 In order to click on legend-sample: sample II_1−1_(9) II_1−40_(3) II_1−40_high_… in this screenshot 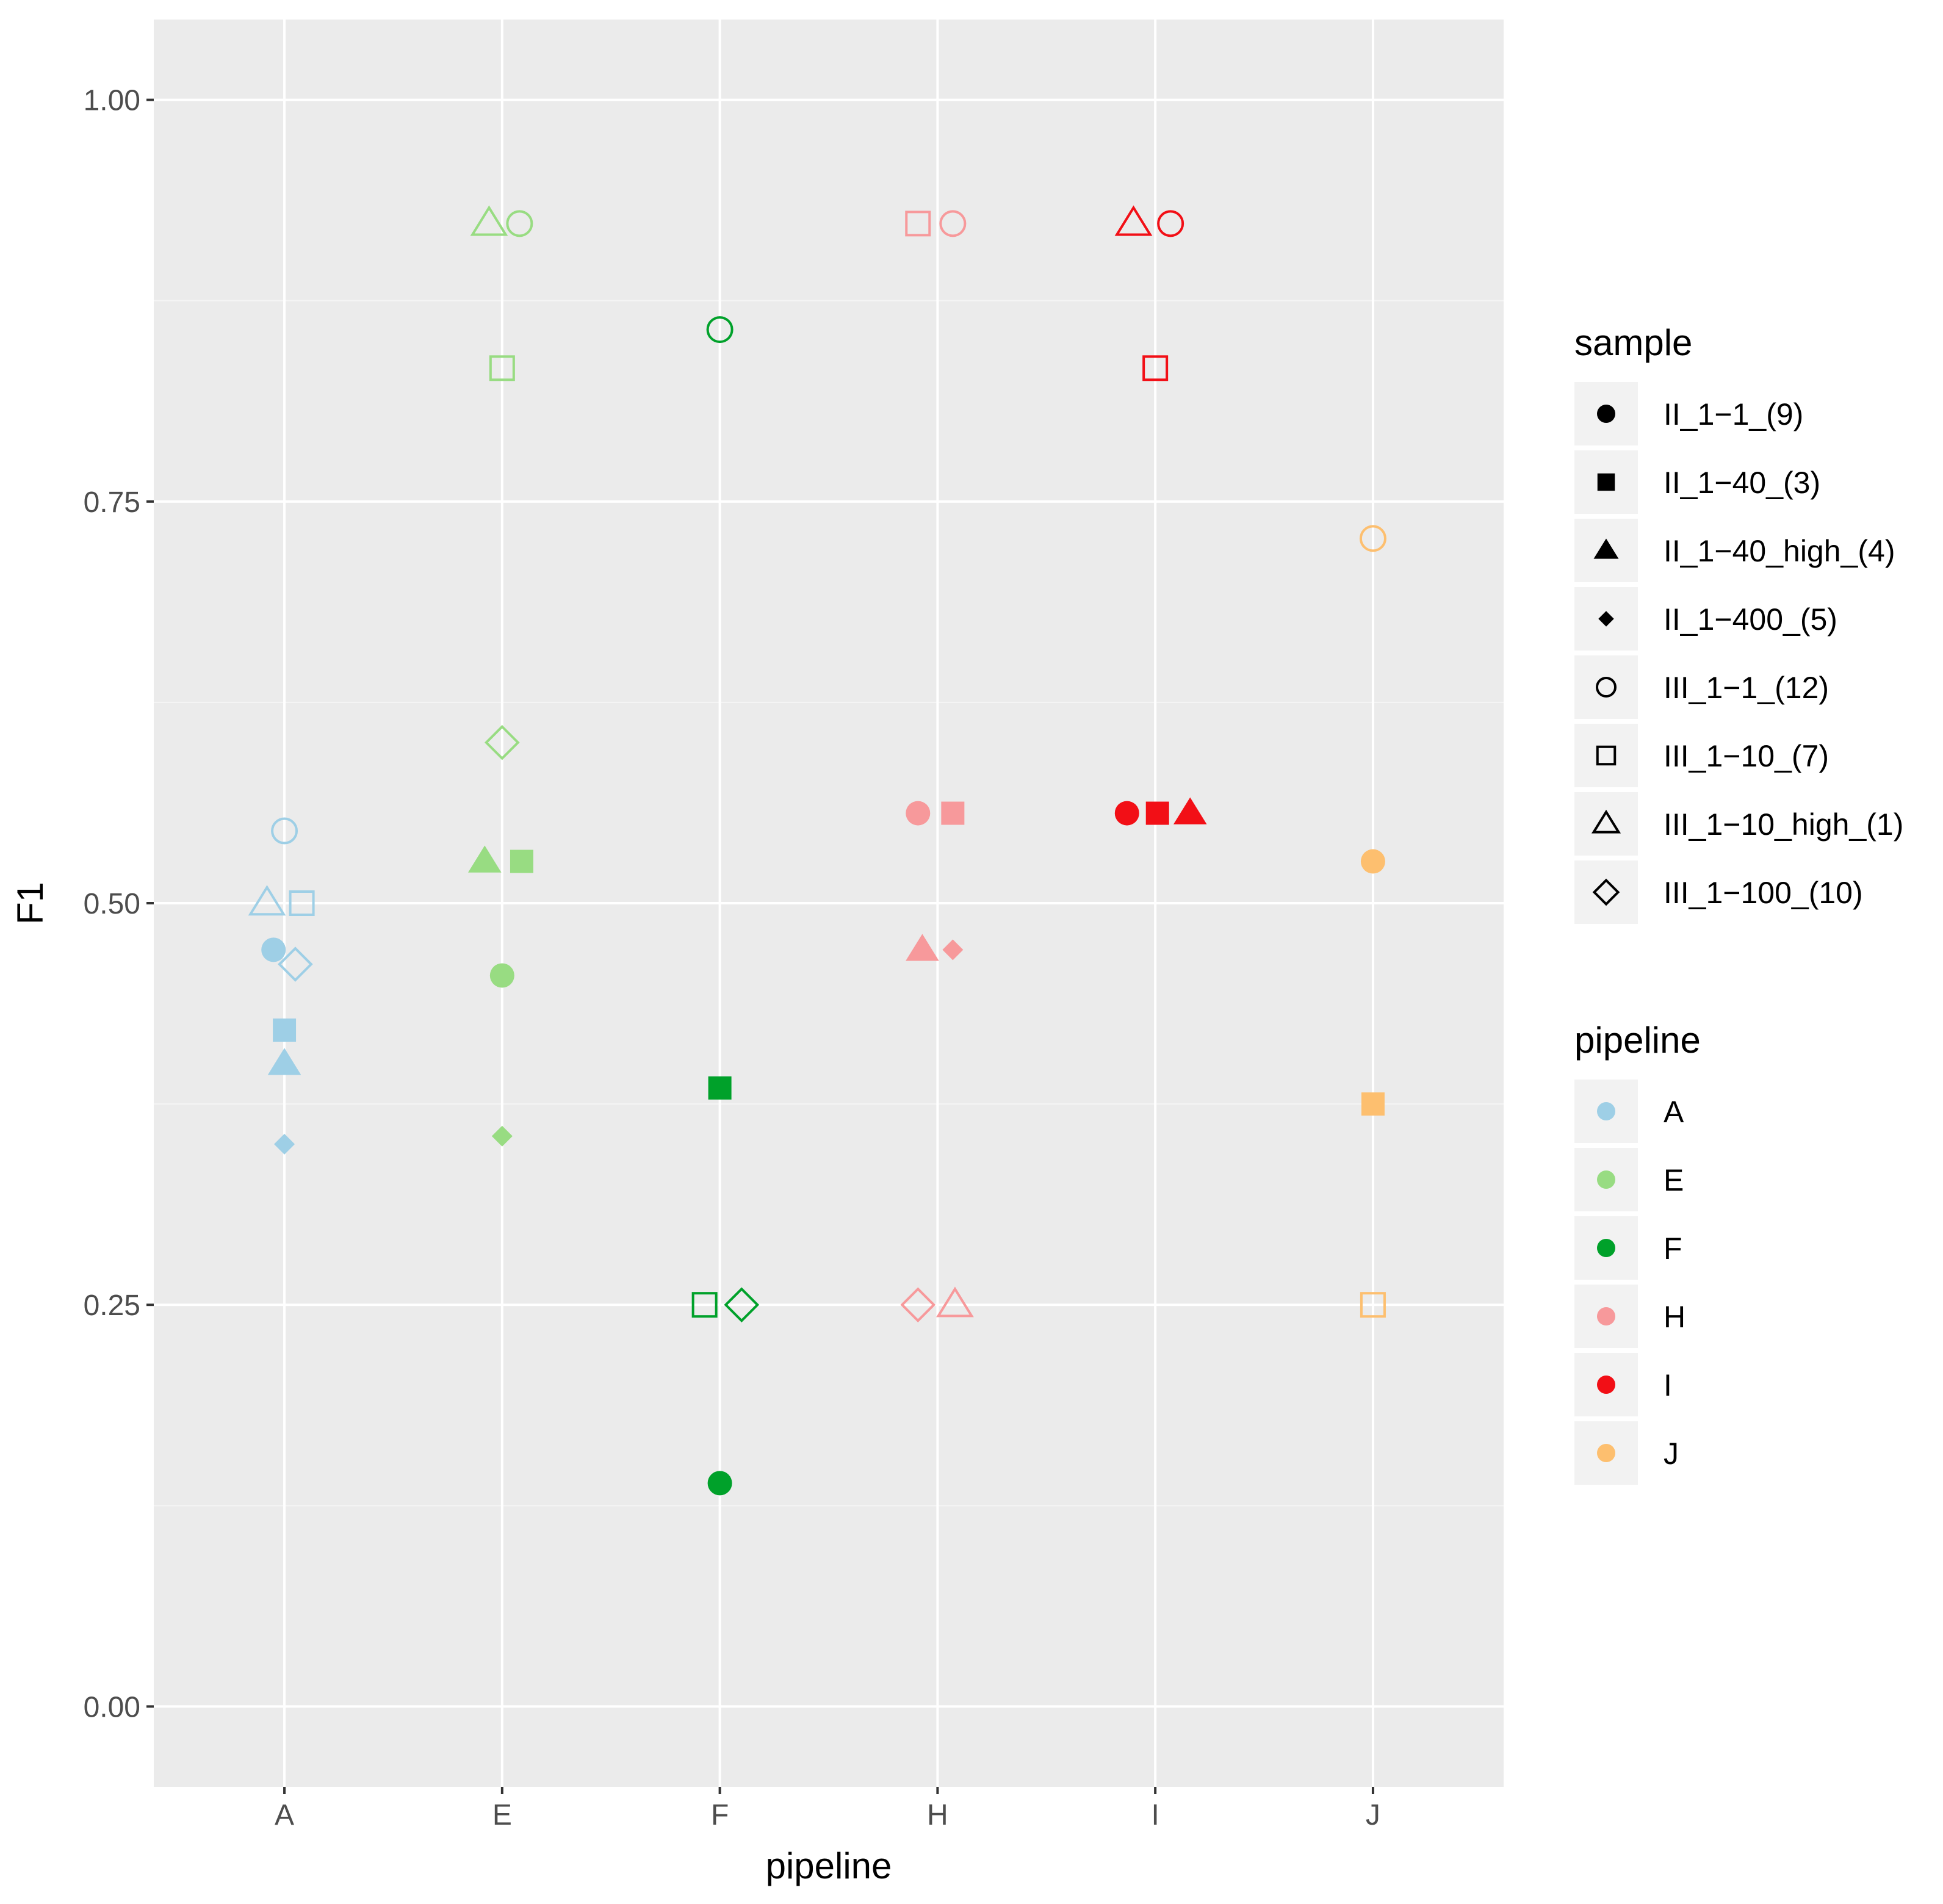, I will do `click(1739, 623)`.